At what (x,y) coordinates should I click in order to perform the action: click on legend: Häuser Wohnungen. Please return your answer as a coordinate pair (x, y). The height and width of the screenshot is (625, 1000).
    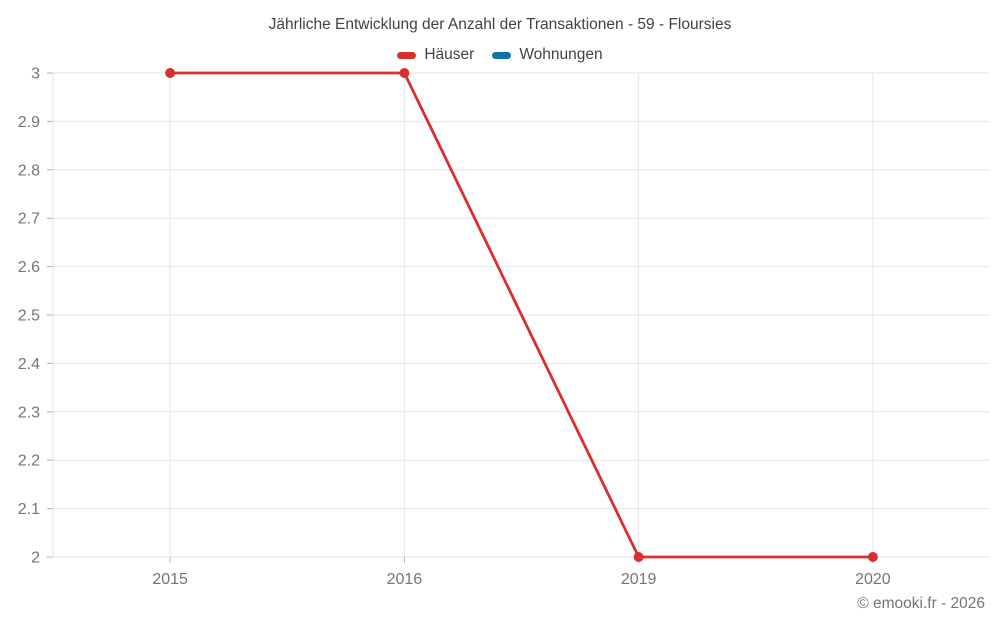
    Looking at the image, I should click on (500, 55).